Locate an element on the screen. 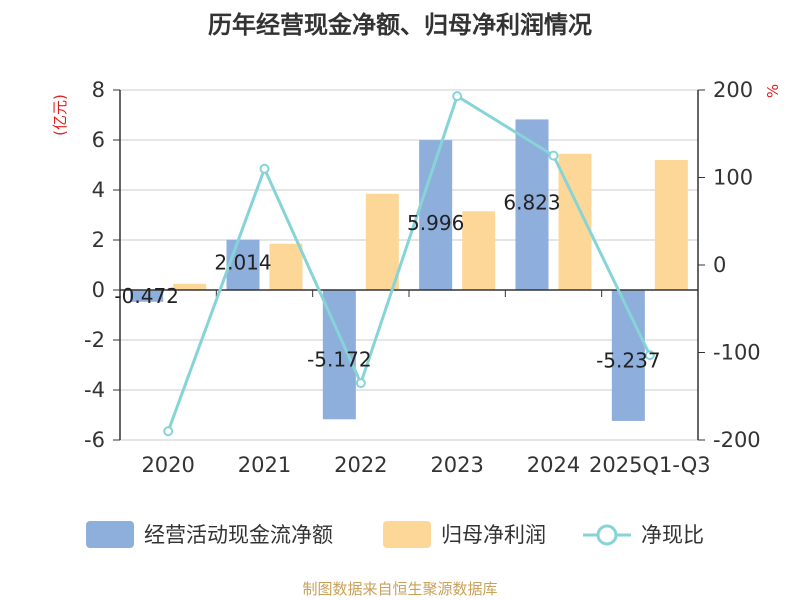  x-tick-label: 2021 is located at coordinates (264, 465).